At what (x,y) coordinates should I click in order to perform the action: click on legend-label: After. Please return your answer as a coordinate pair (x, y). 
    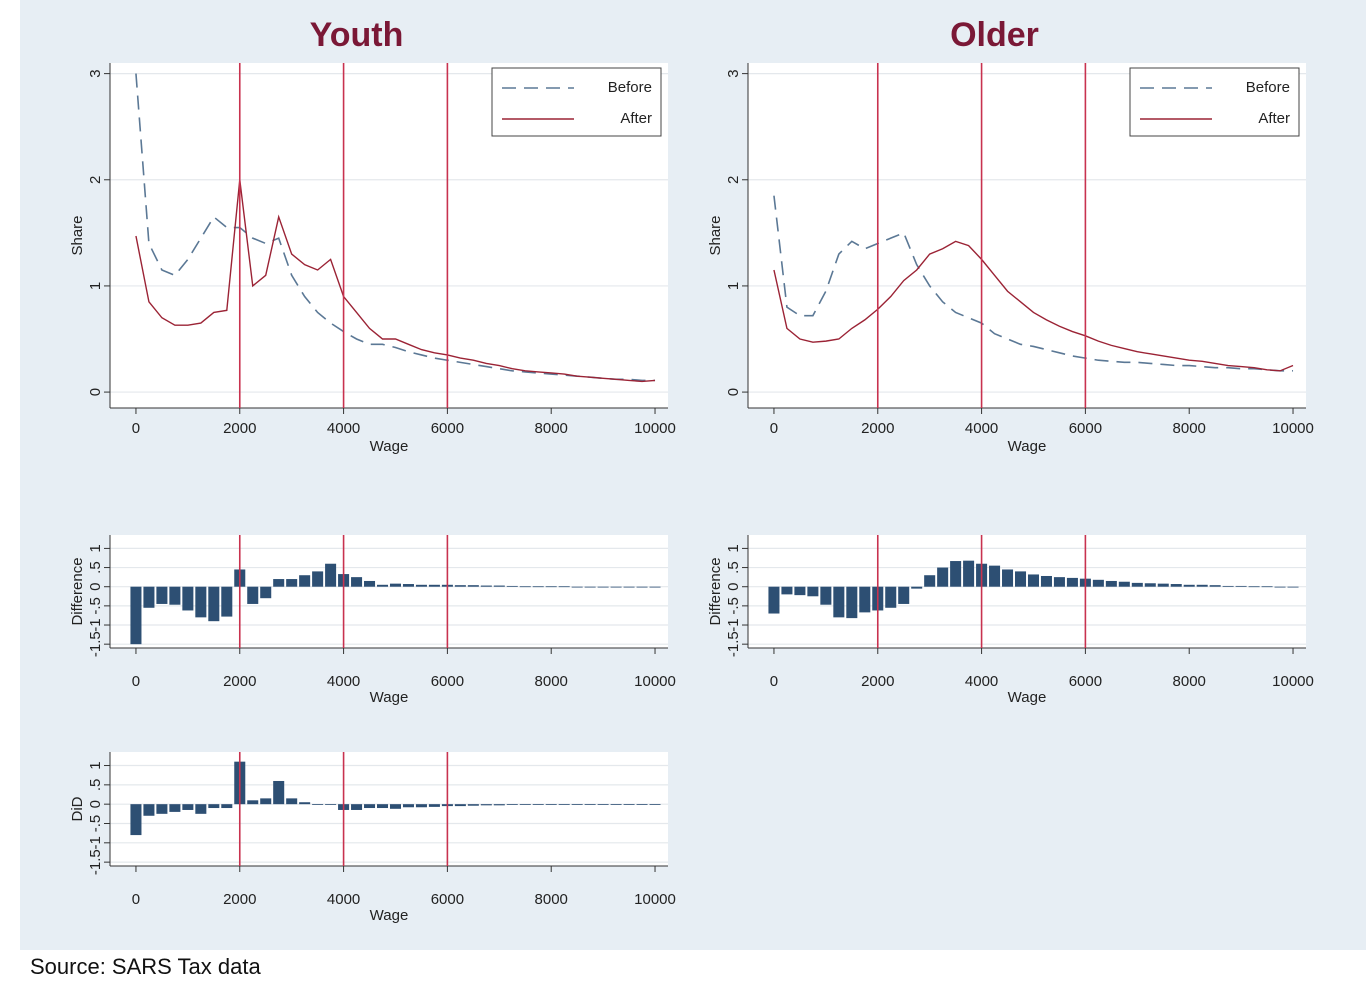
    Looking at the image, I should click on (1274, 118).